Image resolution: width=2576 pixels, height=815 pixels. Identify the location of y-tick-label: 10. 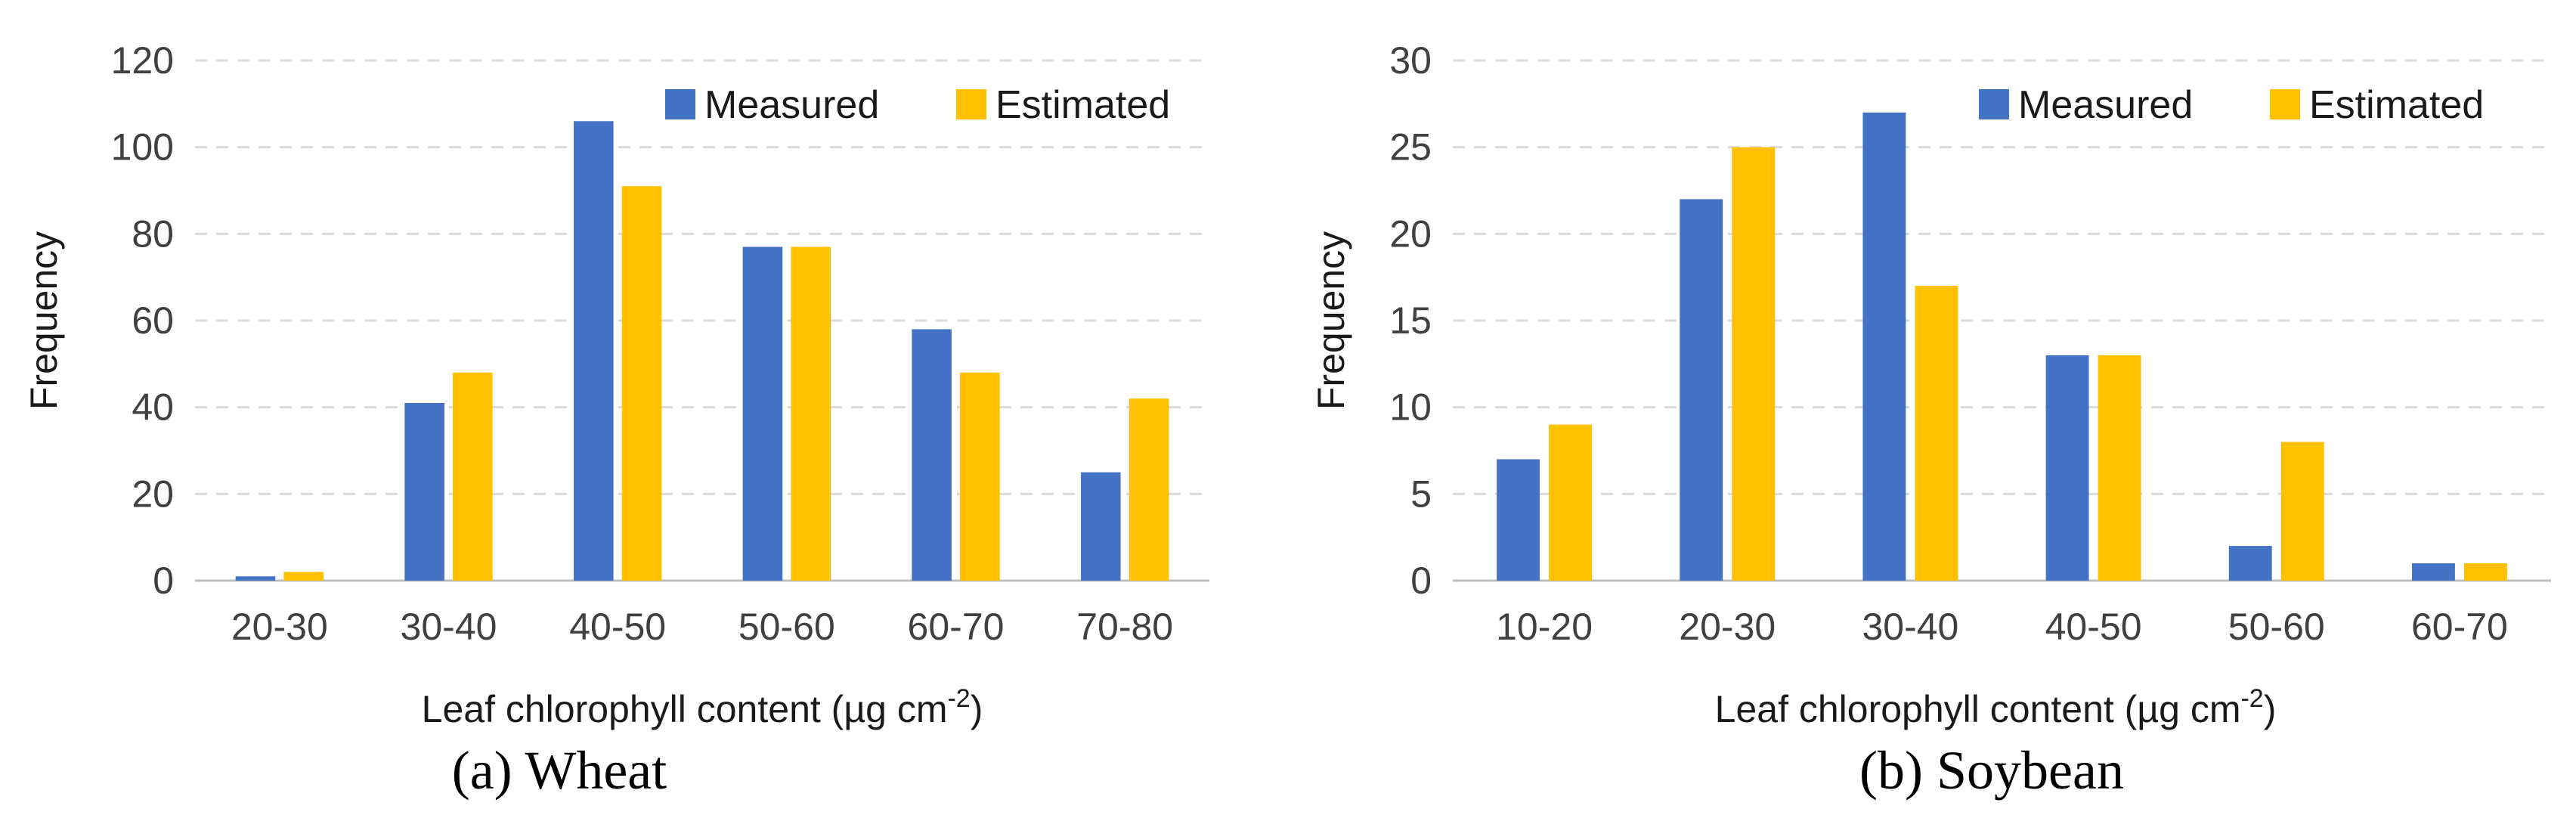
(1410, 407).